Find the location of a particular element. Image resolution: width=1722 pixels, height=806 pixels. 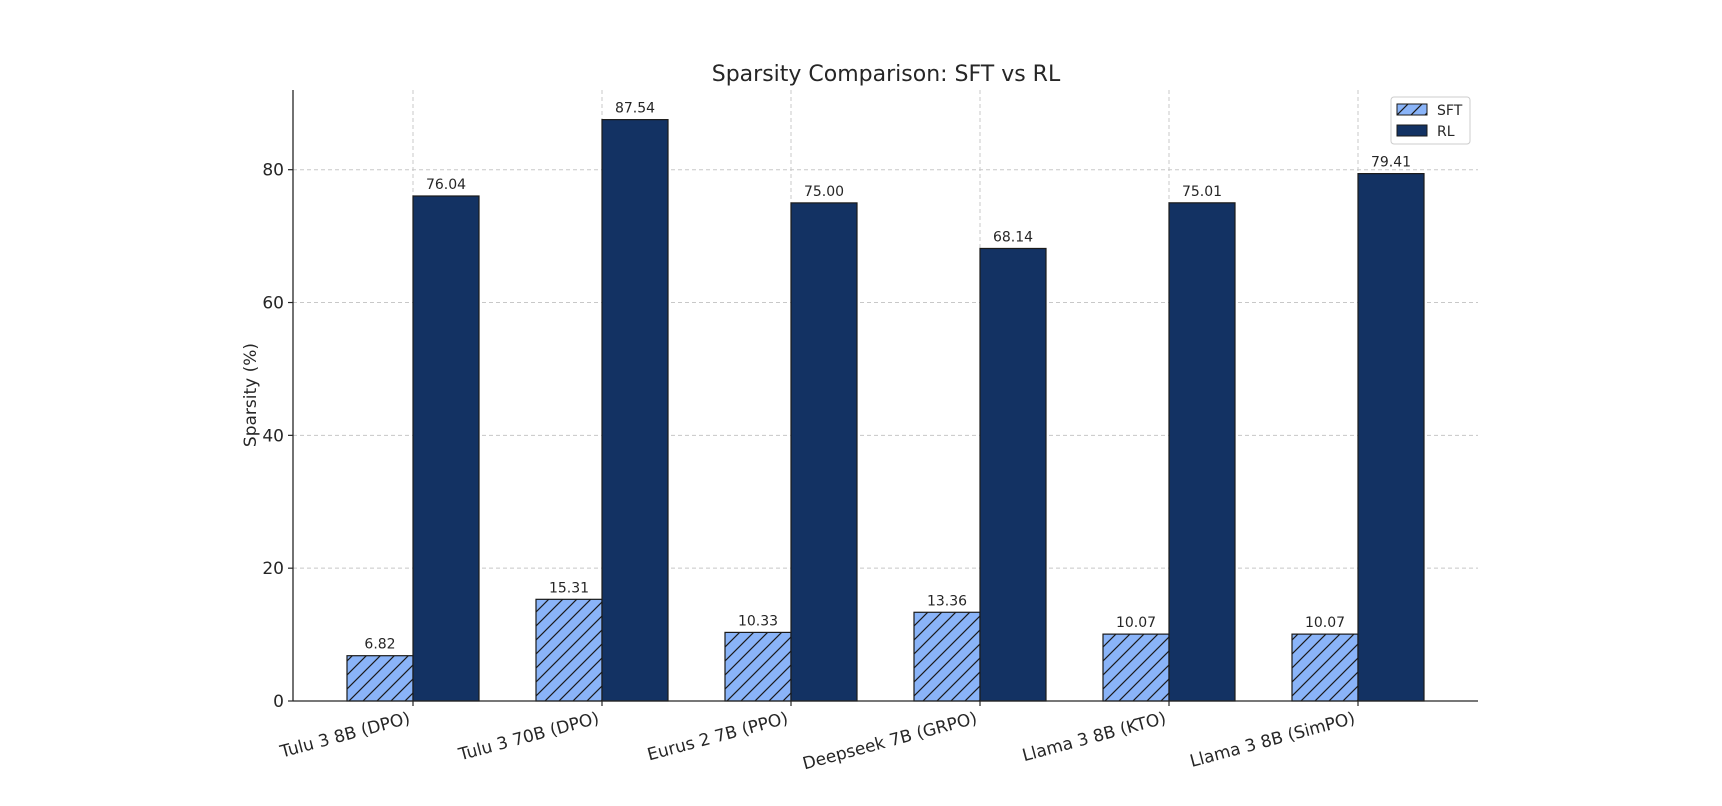

y-tick-label: 40 is located at coordinates (273, 436).